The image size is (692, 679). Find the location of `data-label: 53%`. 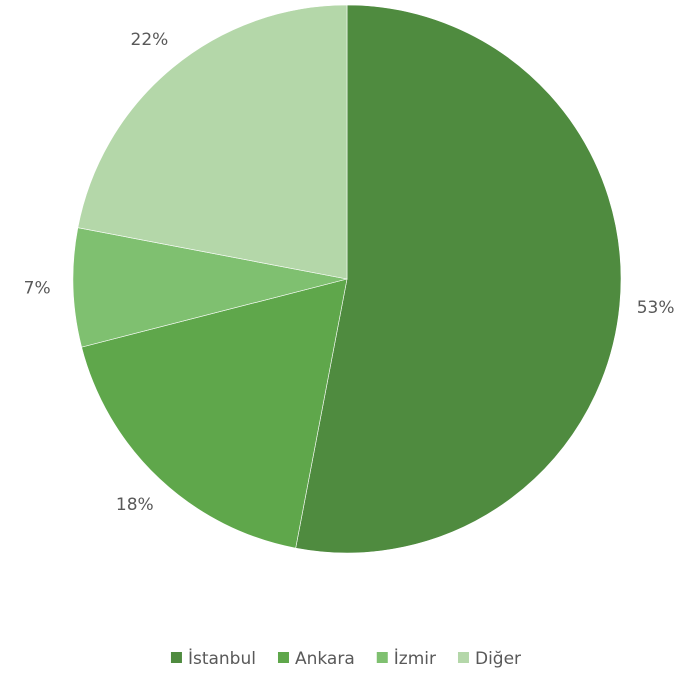

data-label: 53% is located at coordinates (656, 308).